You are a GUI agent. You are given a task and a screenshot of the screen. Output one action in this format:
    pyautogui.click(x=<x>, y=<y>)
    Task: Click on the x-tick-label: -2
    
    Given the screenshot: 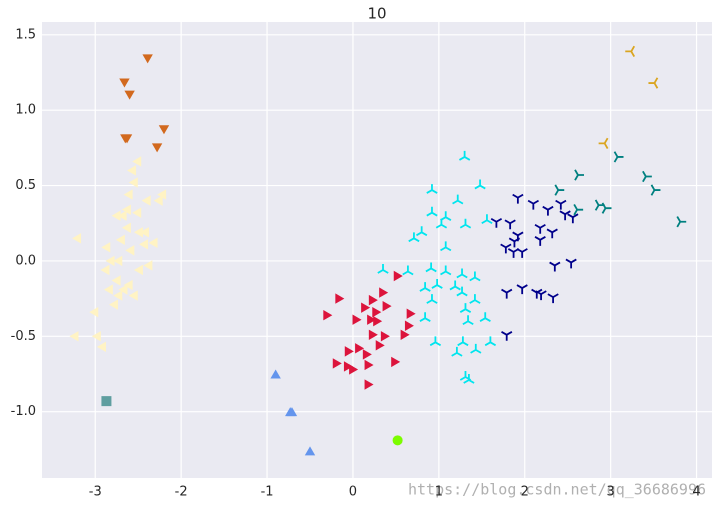 What is the action you would take?
    pyautogui.click(x=181, y=492)
    